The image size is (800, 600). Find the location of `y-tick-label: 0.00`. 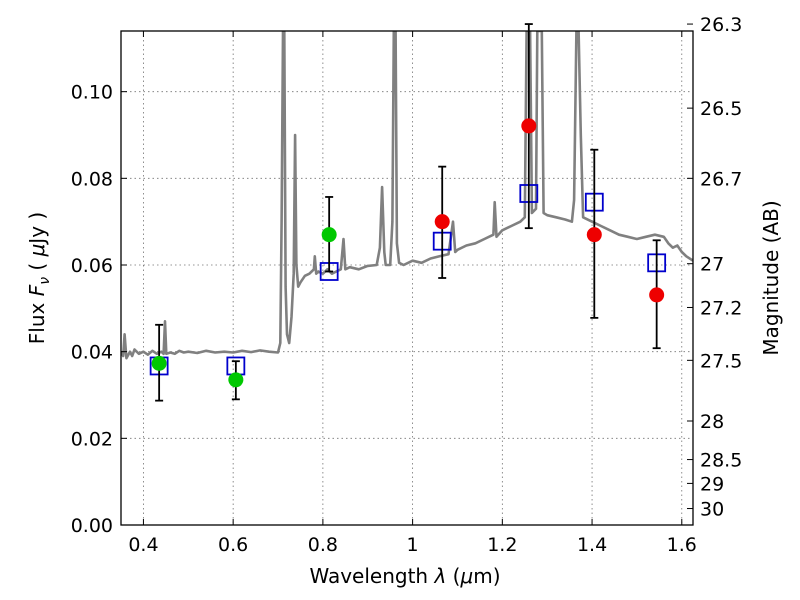

y-tick-label: 0.00 is located at coordinates (92, 526).